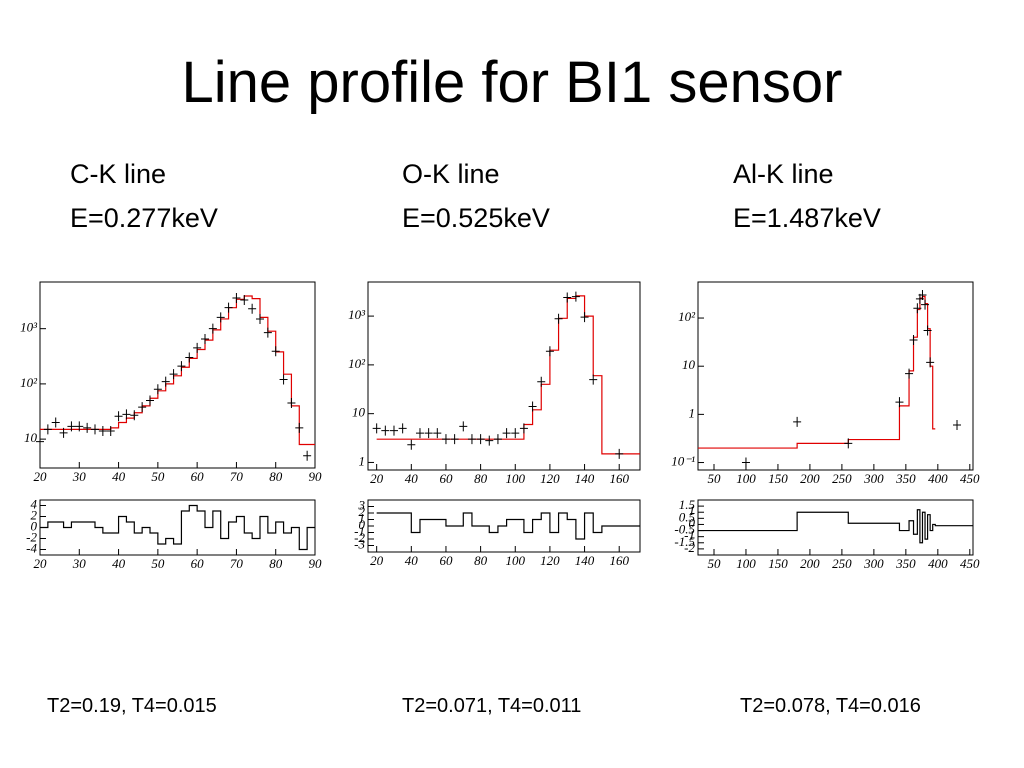 The image size is (1024, 768). I want to click on y-tick-label: 0.5, so click(687, 516).